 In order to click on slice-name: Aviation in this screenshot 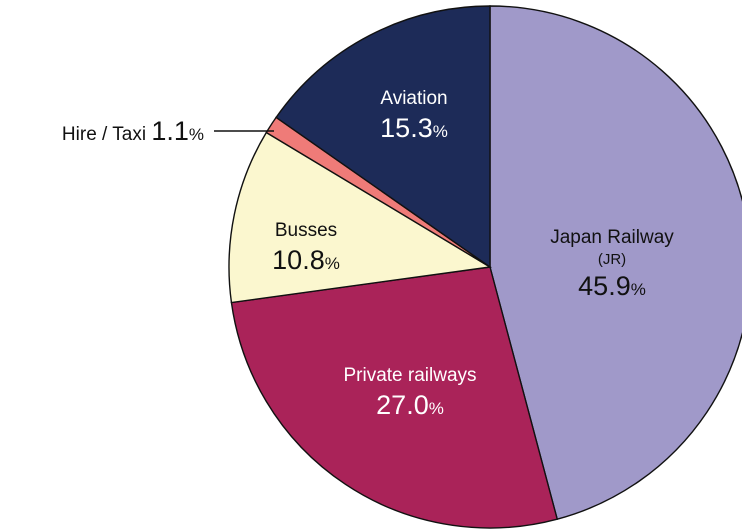, I will do `click(413, 98)`.